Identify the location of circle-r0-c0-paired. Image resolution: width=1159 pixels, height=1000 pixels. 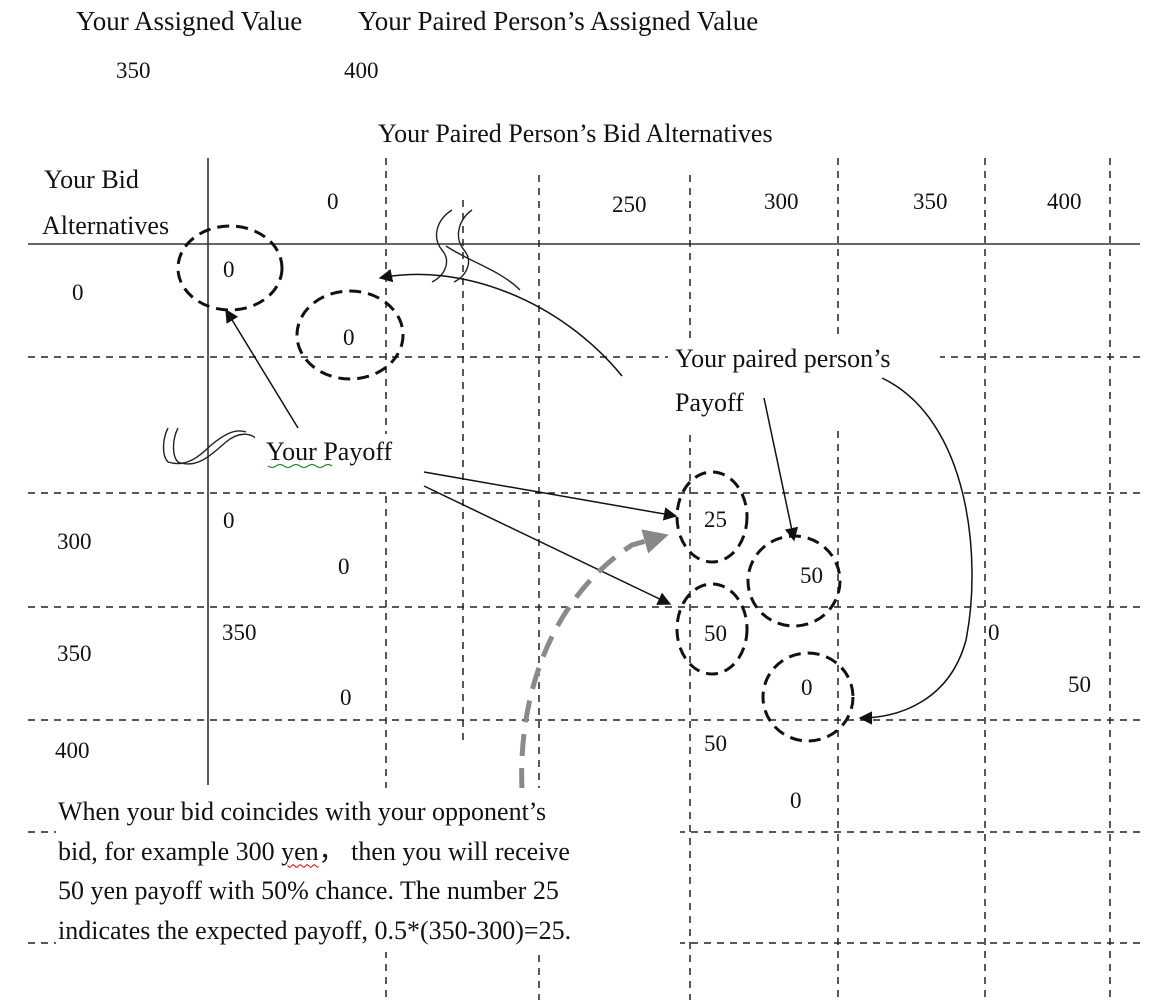
(350, 335).